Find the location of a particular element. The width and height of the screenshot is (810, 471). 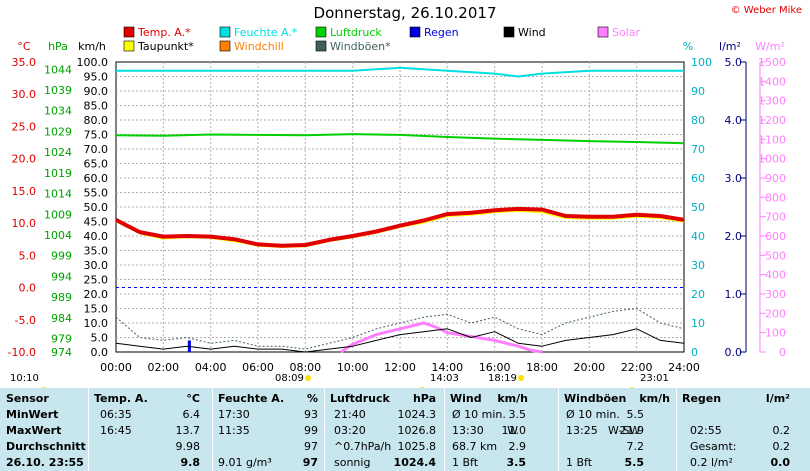

temp-tick-label: 35.0 is located at coordinates (24, 62).